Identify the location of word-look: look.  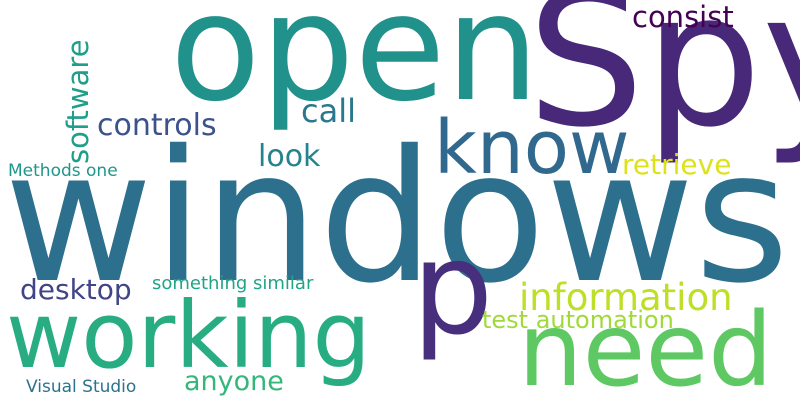
(289, 156).